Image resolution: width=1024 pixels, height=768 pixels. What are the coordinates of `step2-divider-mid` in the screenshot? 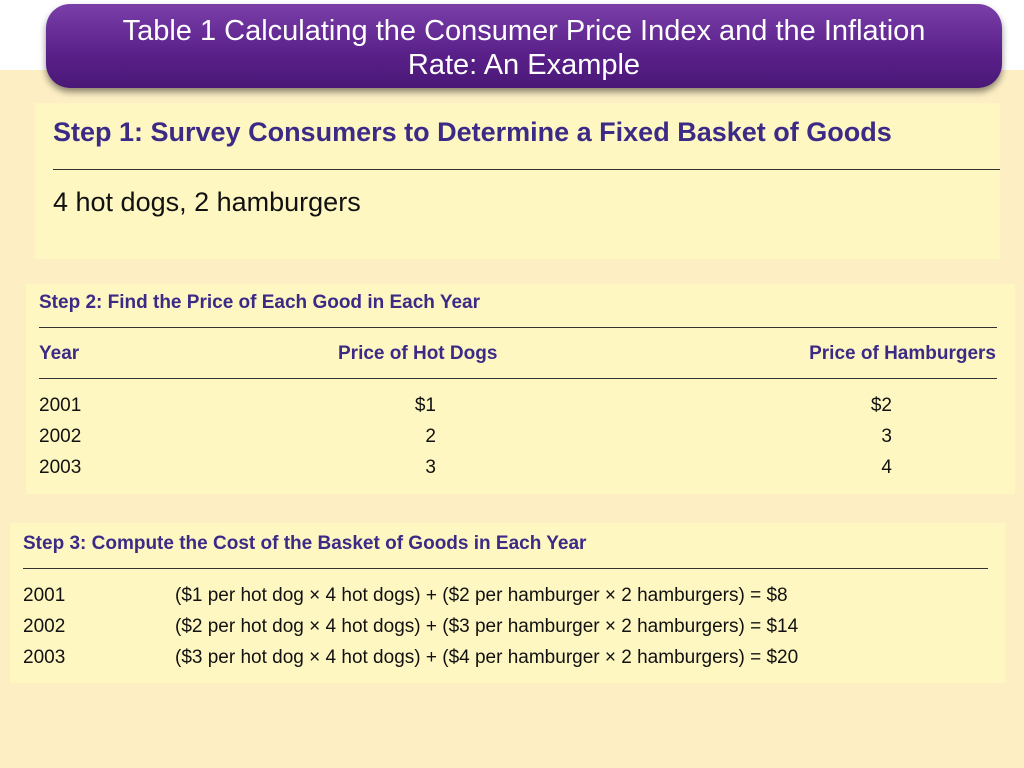 It's located at (518, 378).